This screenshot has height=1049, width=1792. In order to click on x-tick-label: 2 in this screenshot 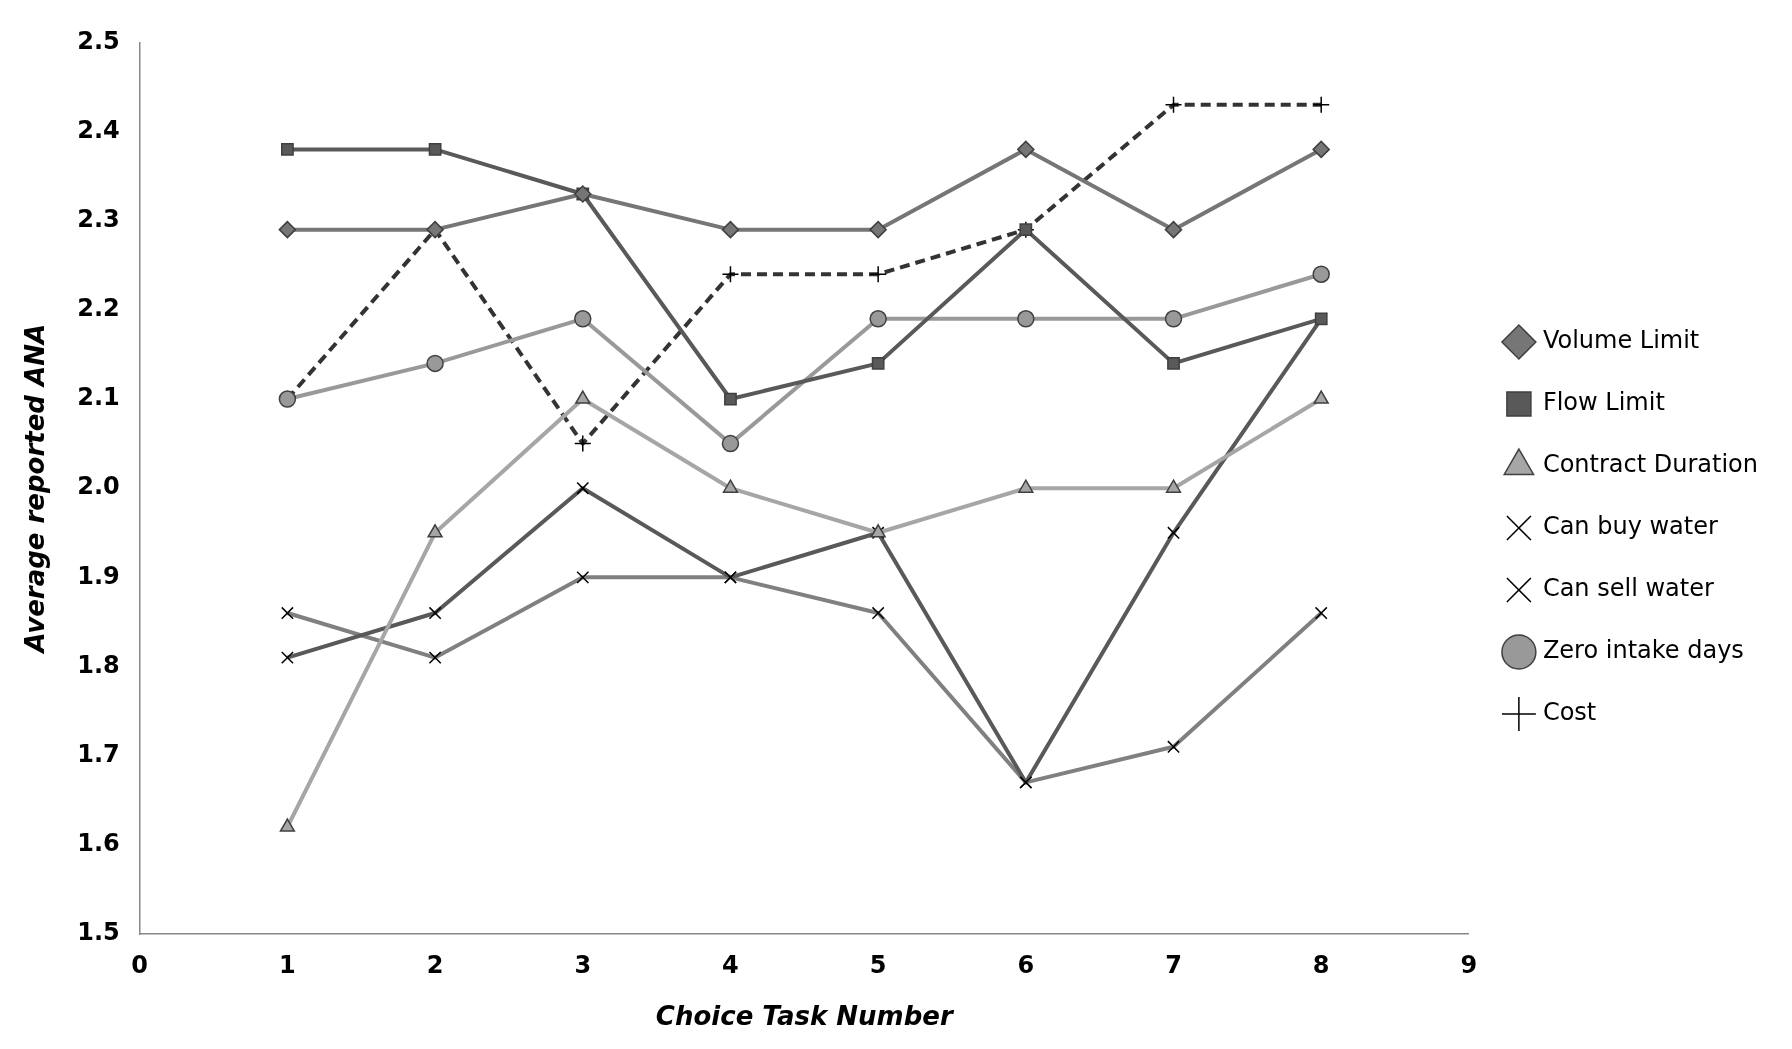, I will do `click(435, 964)`.